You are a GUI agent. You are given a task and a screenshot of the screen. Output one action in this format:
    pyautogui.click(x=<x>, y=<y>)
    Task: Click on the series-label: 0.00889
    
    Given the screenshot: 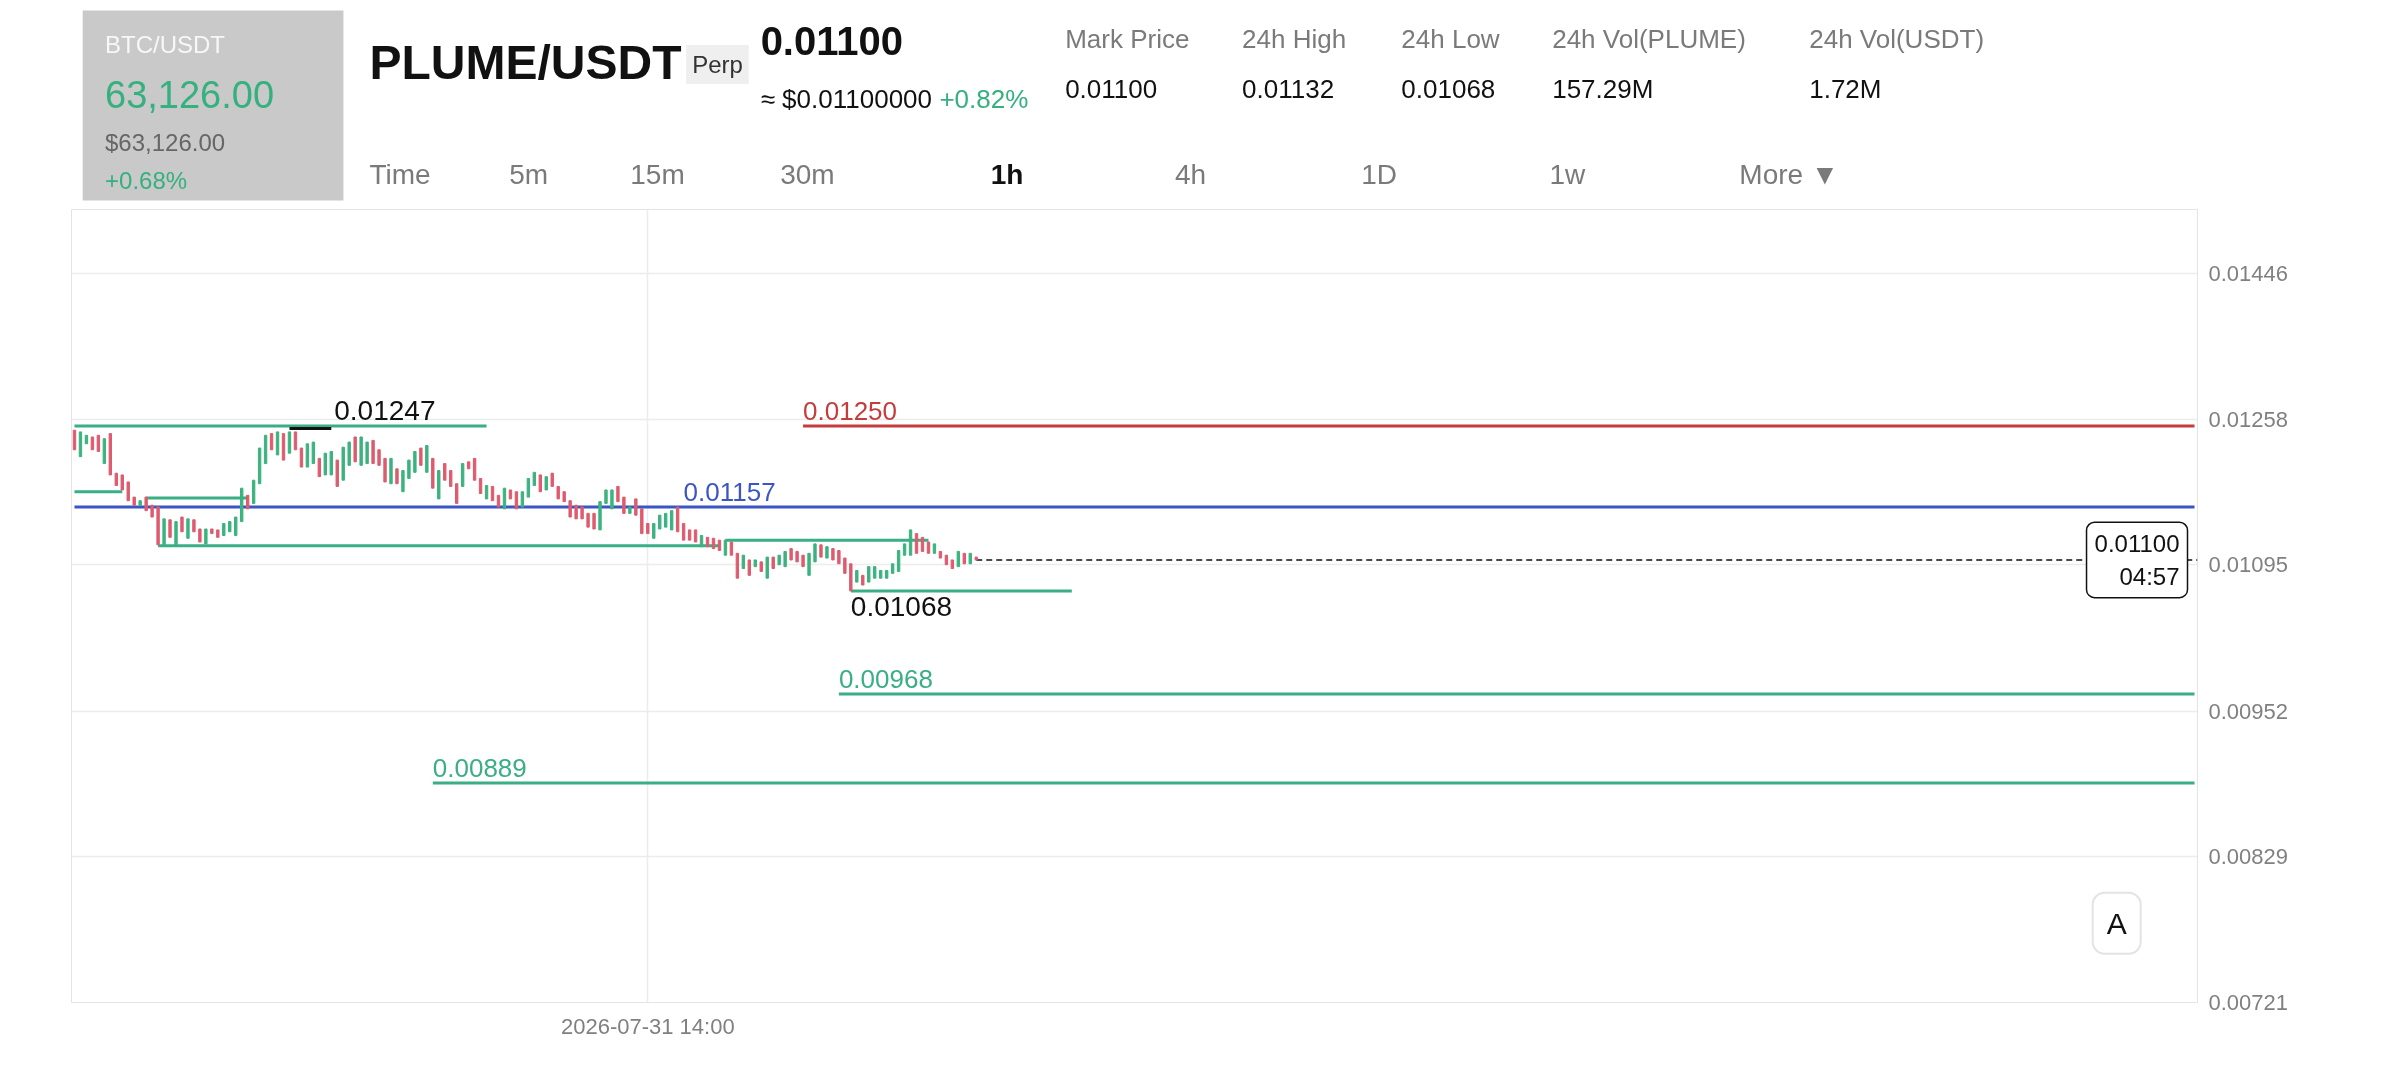 What is the action you would take?
    pyautogui.click(x=479, y=768)
    